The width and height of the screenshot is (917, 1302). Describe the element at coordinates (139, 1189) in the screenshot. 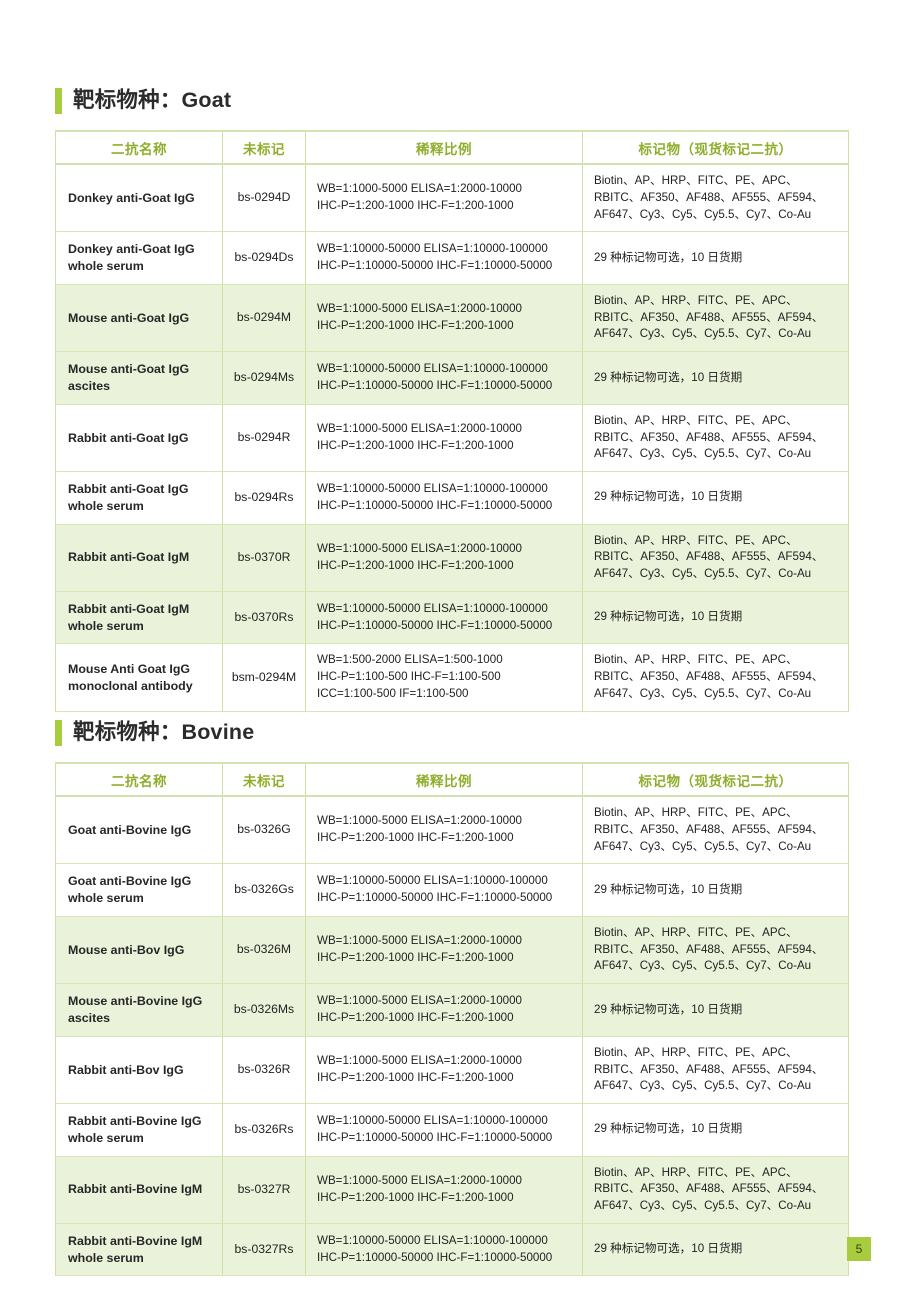

I see `cell-antibody-name: Rabbit anti-Bovine IgM` at that location.